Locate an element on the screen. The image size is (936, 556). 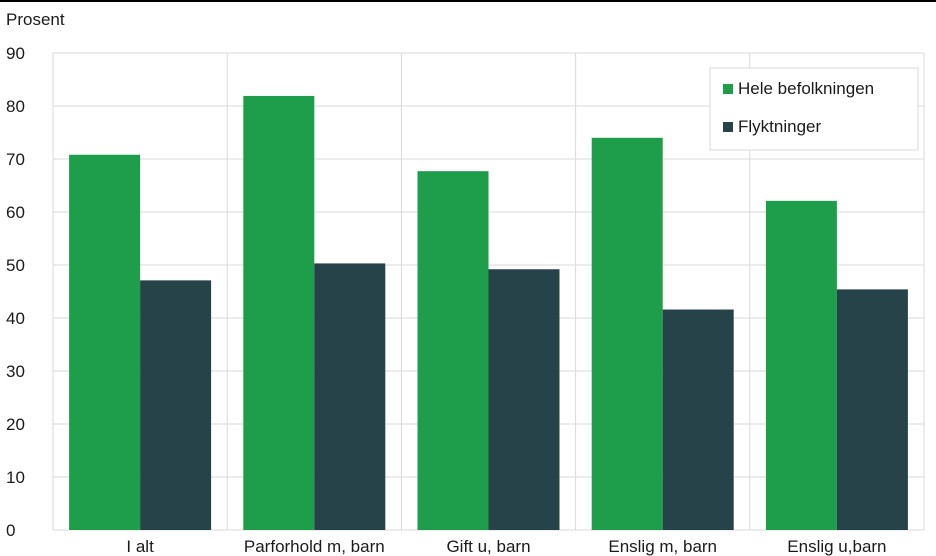
y-tick-label: 90 is located at coordinates (15, 53).